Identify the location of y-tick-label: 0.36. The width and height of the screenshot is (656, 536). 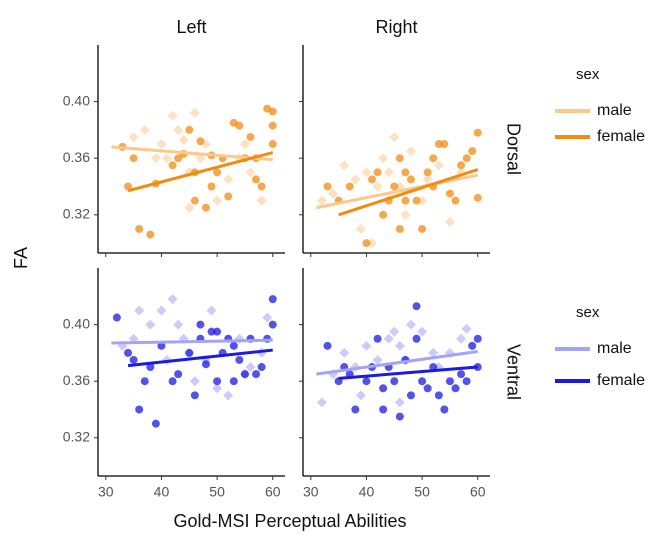
(76, 380).